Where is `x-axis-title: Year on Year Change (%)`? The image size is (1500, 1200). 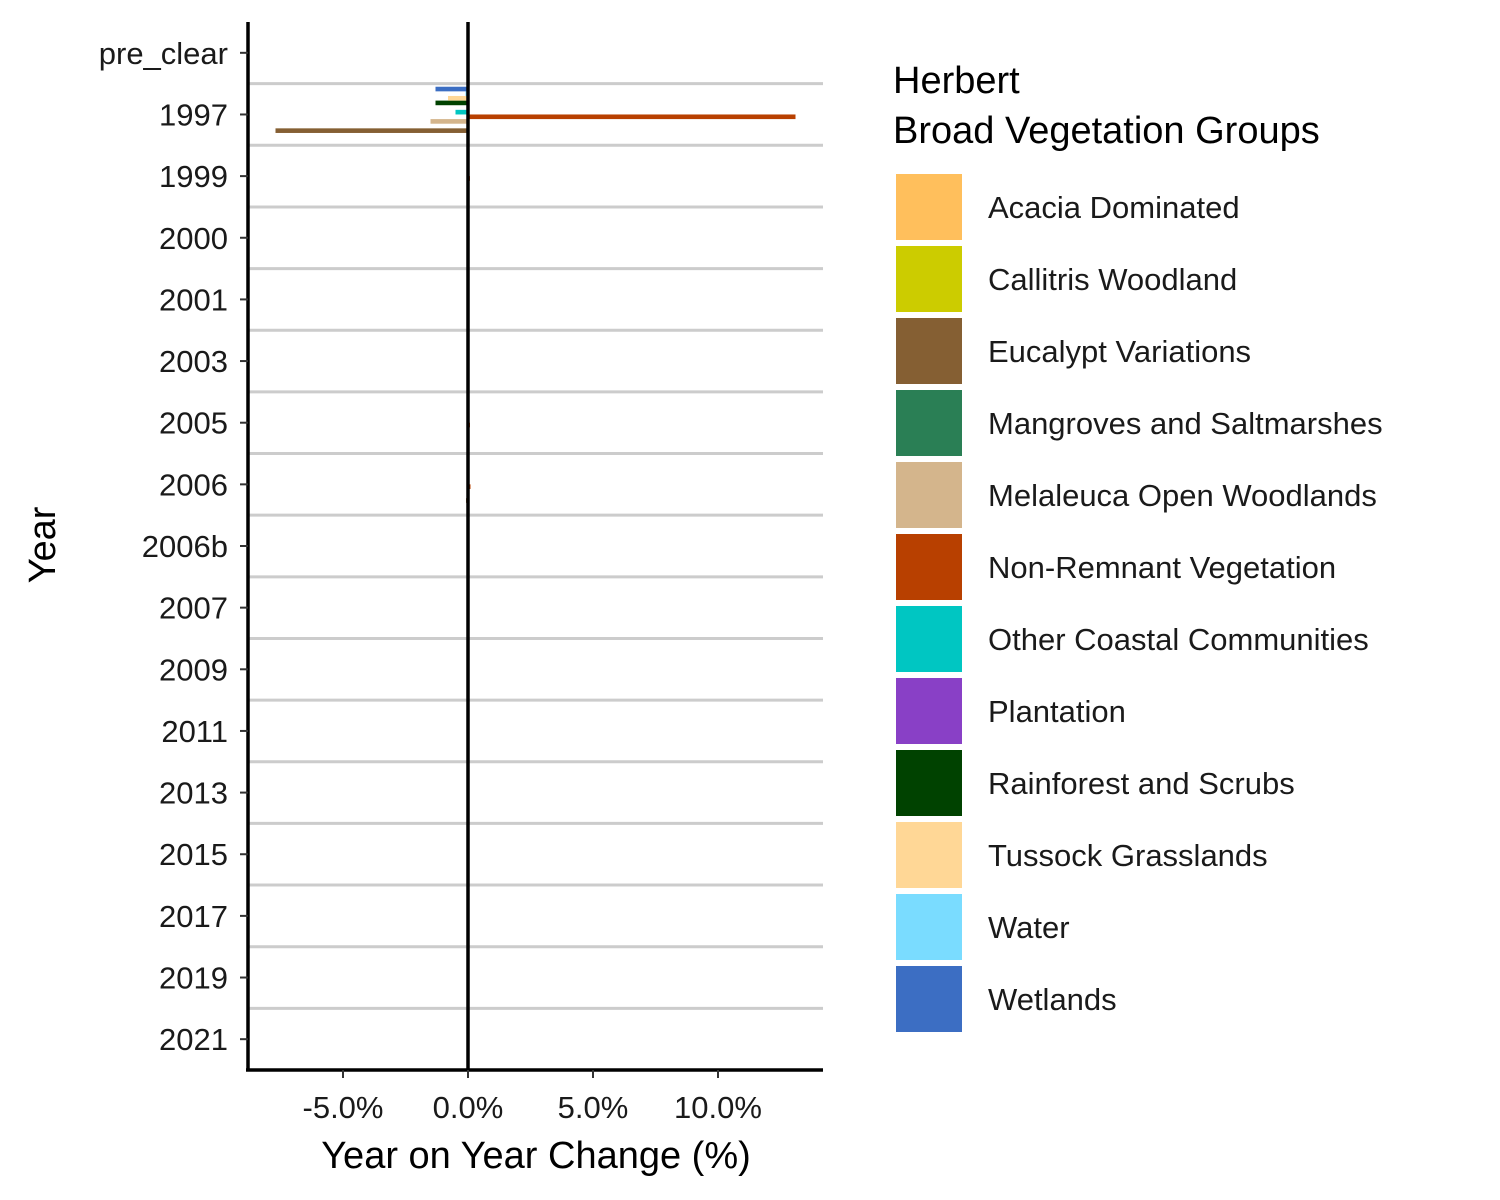
x-axis-title: Year on Year Change (%) is located at coordinates (536, 1156).